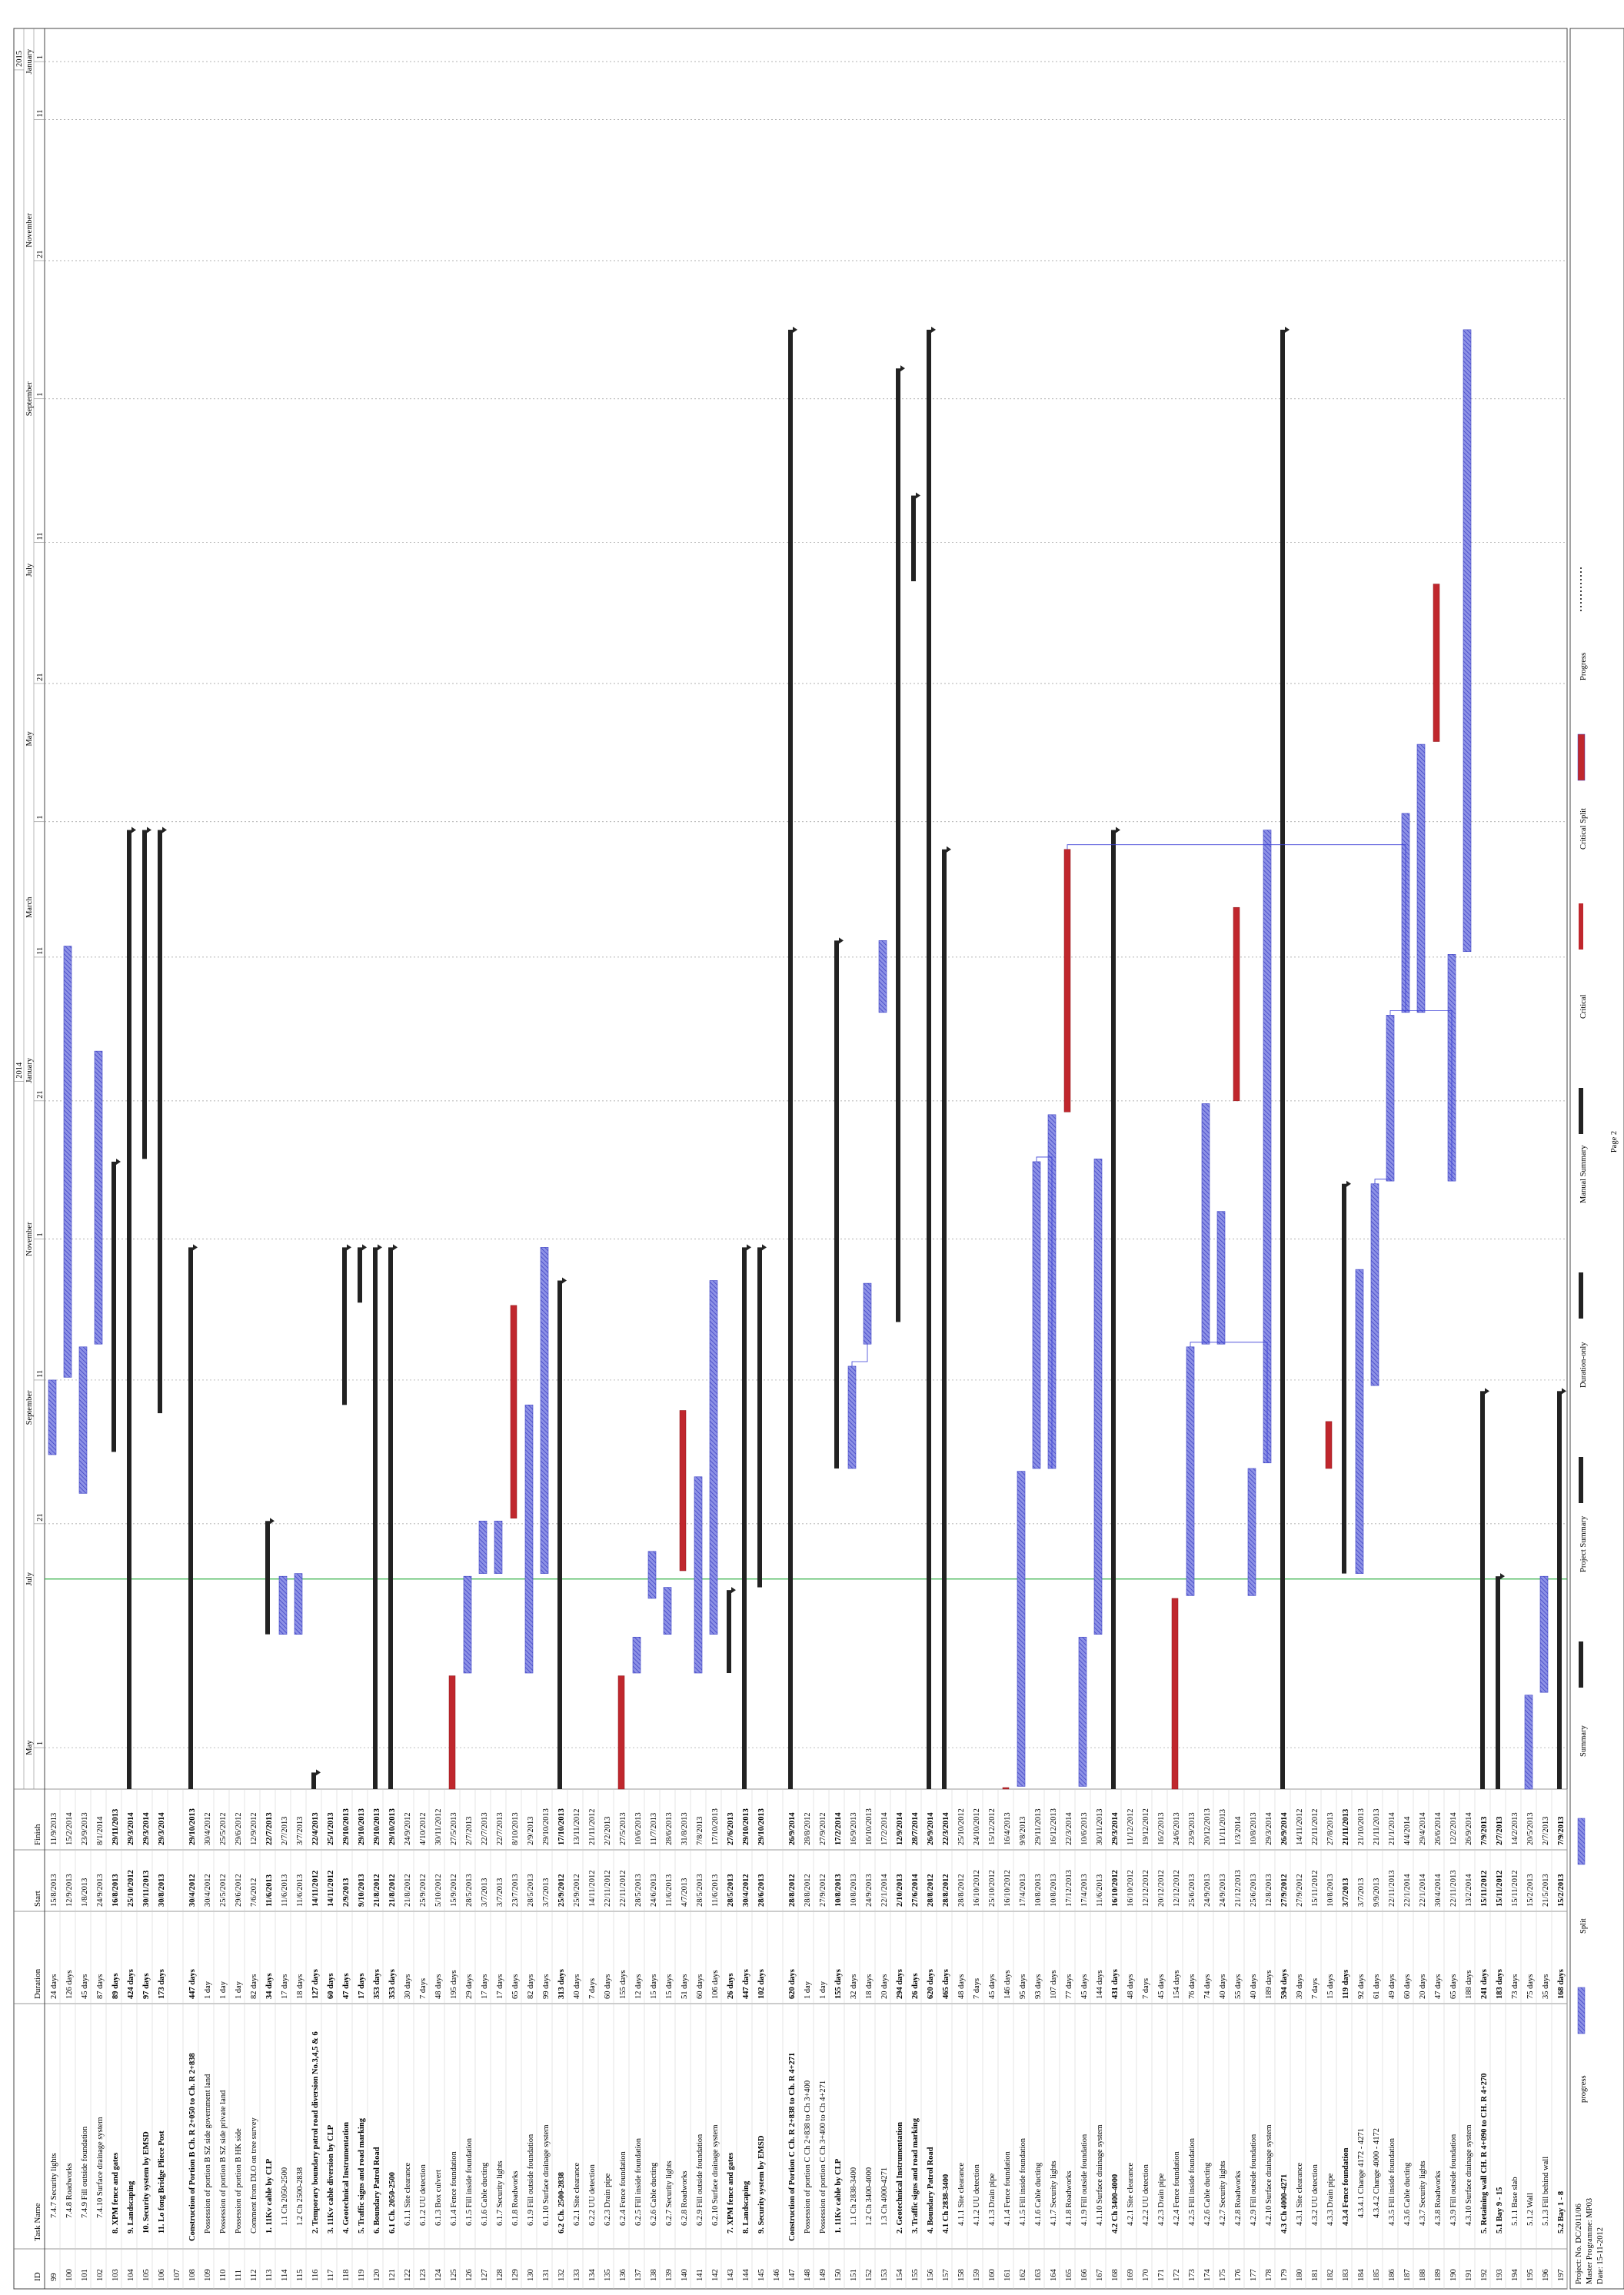 The width and height of the screenshot is (1624, 2295). I want to click on row-duration: 40 days, so click(1223, 1986).